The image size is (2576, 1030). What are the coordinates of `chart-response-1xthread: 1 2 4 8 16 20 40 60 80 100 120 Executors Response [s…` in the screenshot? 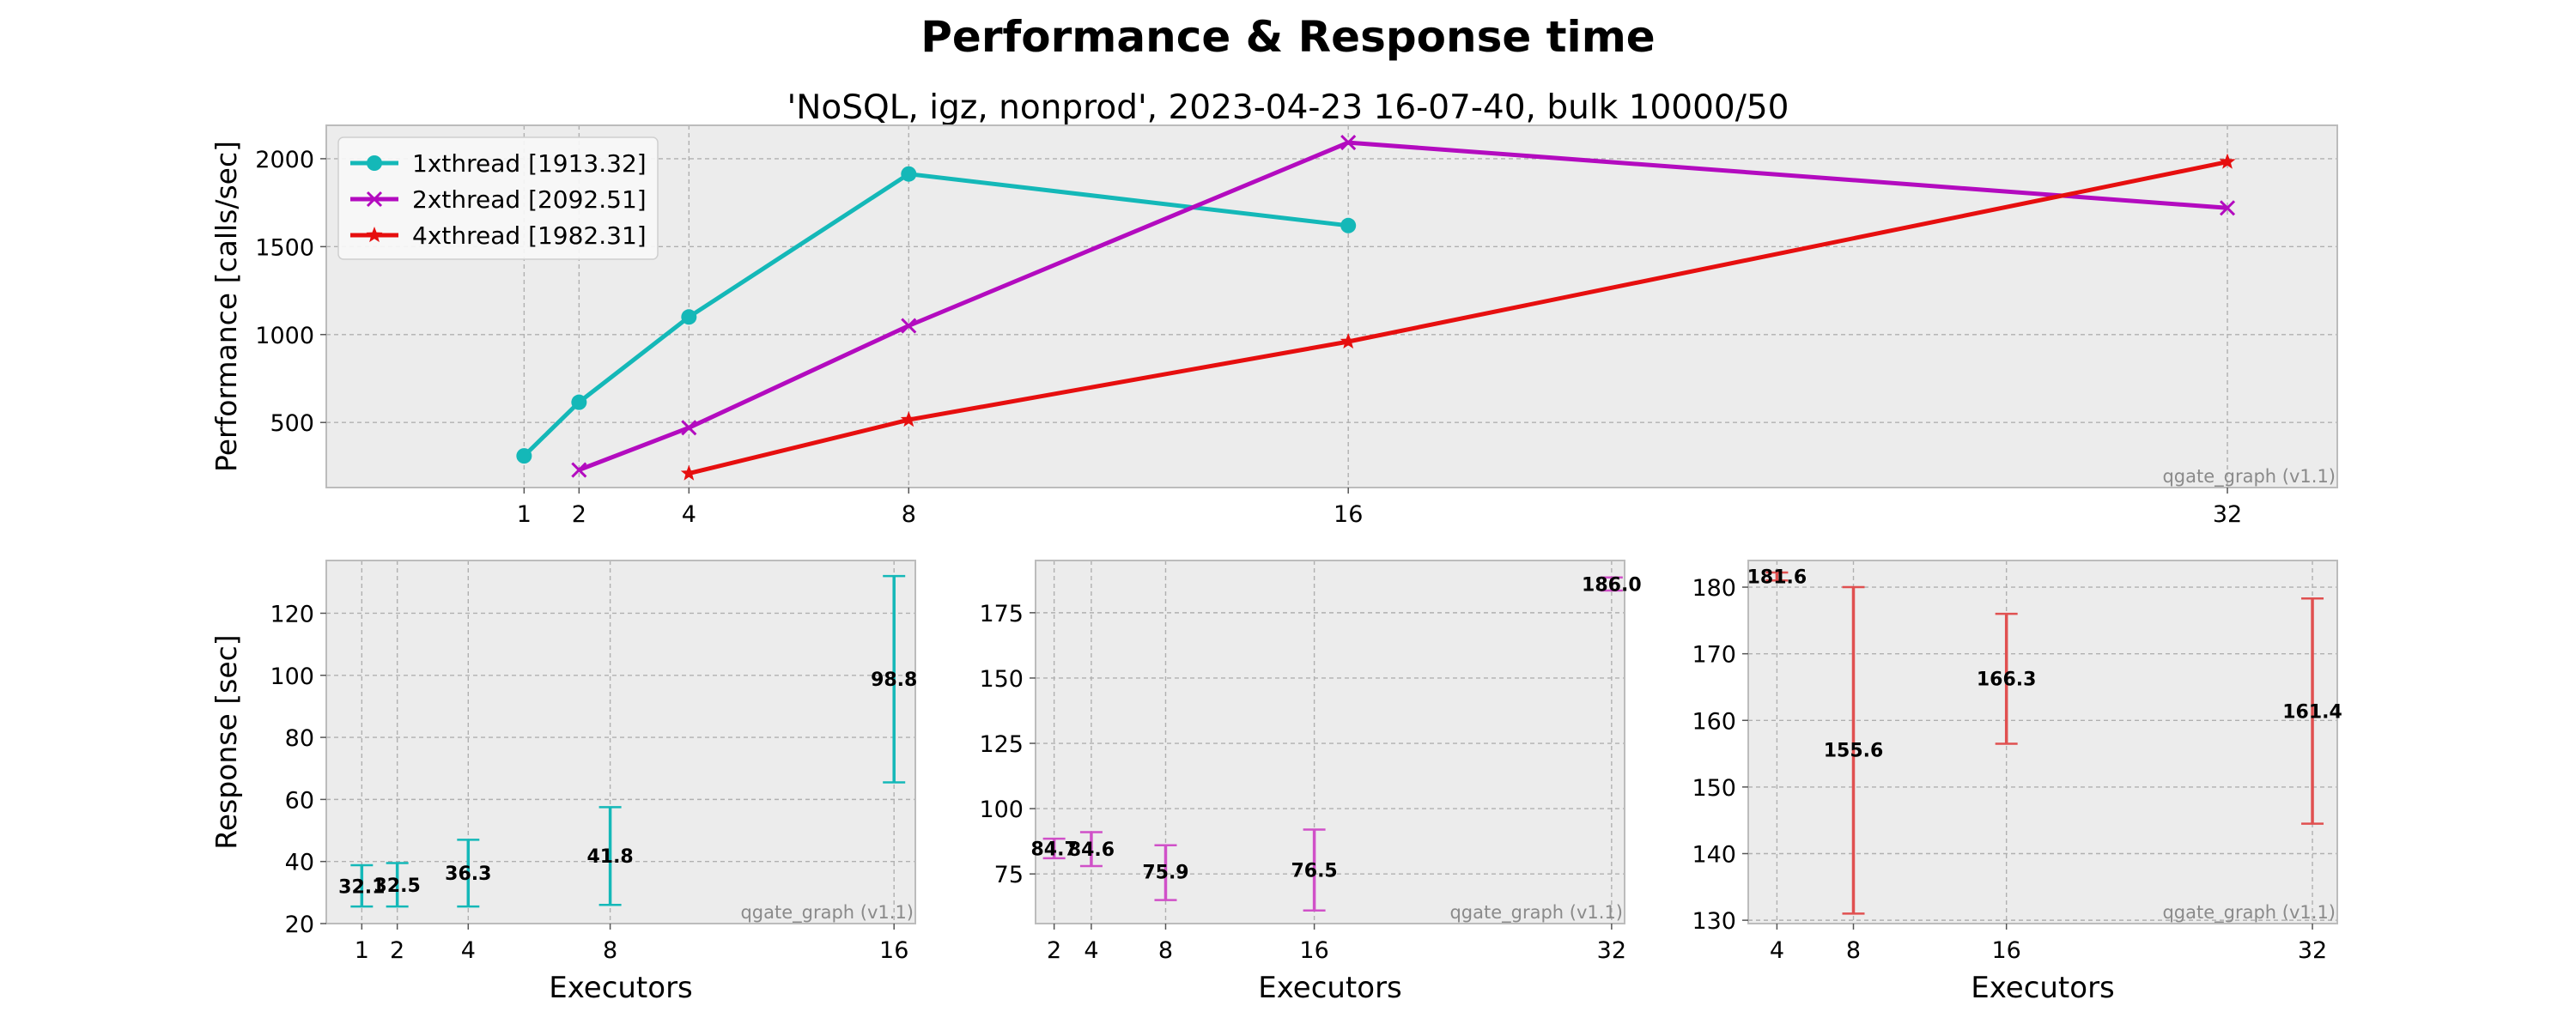 It's located at (563, 782).